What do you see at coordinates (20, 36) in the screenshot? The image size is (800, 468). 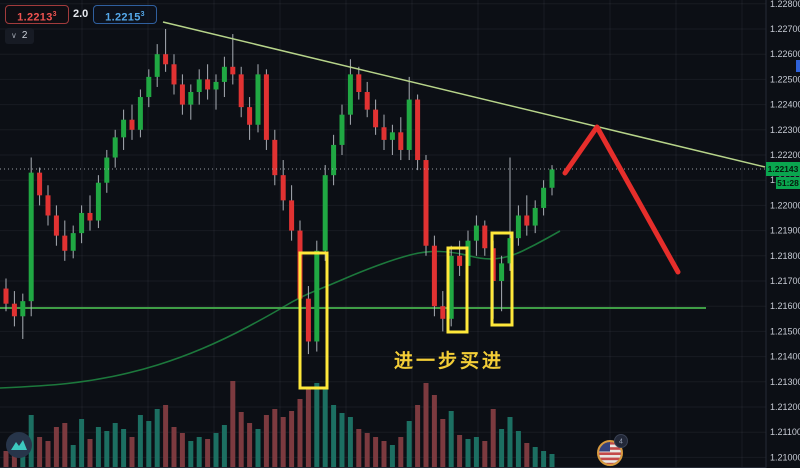 I see `indicators-collapse-toggle: ∨ 2` at bounding box center [20, 36].